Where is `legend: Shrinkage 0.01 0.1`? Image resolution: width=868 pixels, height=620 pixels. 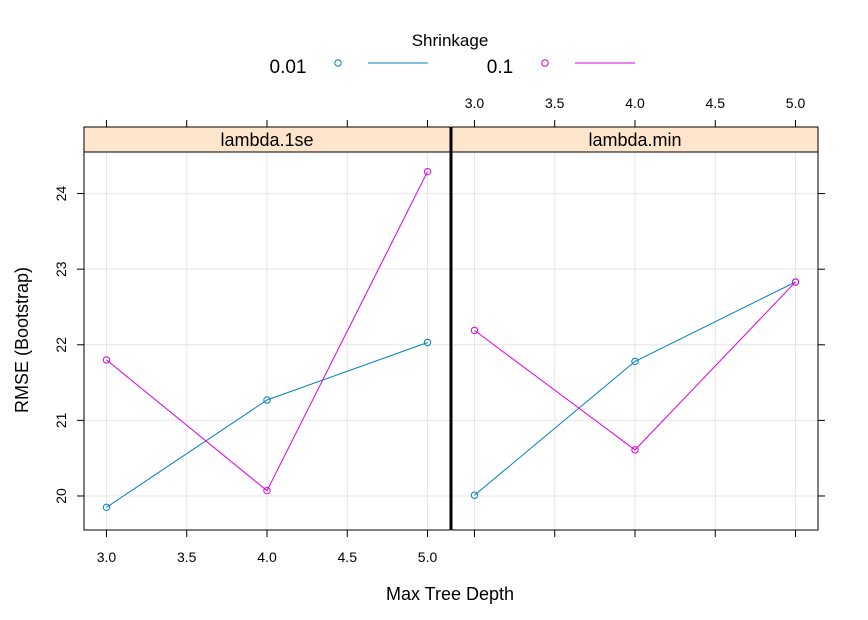
legend: Shrinkage 0.01 0.1 is located at coordinates (452, 54).